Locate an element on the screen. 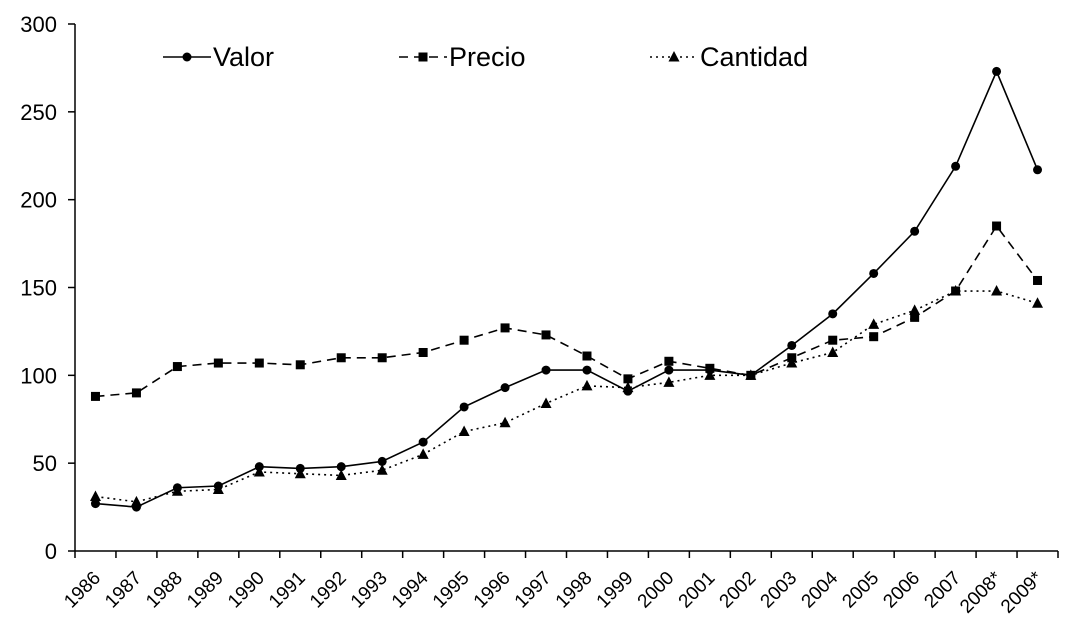 The image size is (1080, 625). chart-legend: Valor Precio Cantidad is located at coordinates (485, 57).